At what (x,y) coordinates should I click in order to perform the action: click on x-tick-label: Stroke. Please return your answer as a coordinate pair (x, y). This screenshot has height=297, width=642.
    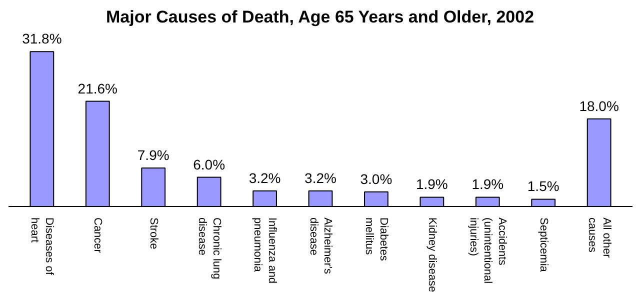
    Looking at the image, I should click on (153, 234).